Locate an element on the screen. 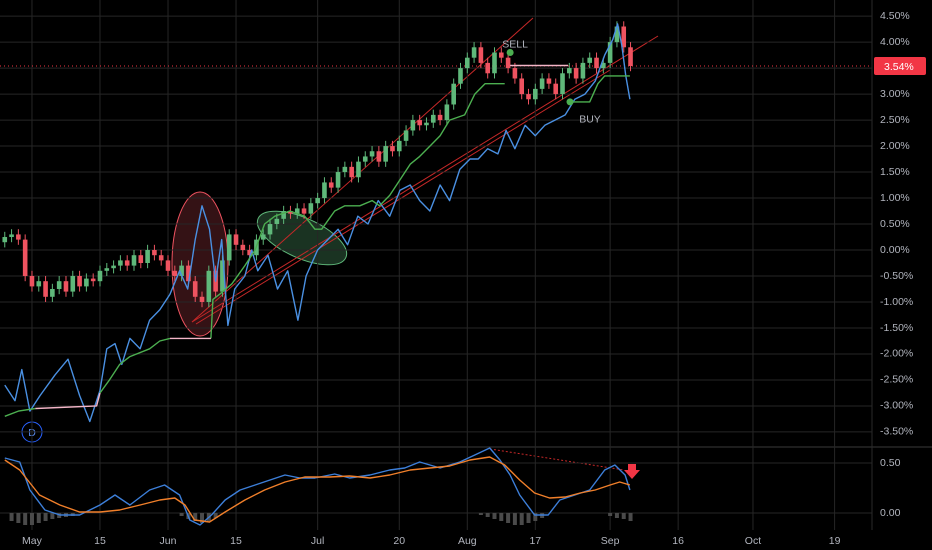 This screenshot has width=932, height=550. x-tick-label: Jun is located at coordinates (168, 541).